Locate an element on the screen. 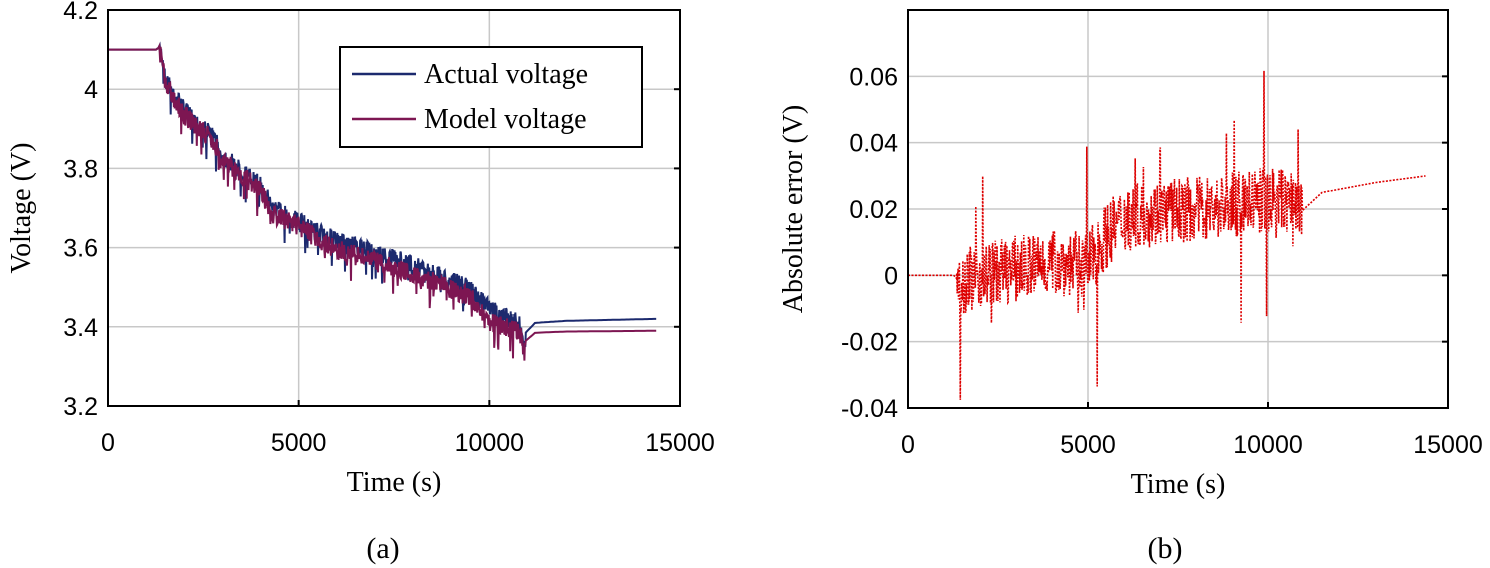 Image resolution: width=1490 pixels, height=568 pixels. y-tick-label: 0.02 is located at coordinates (873, 210).